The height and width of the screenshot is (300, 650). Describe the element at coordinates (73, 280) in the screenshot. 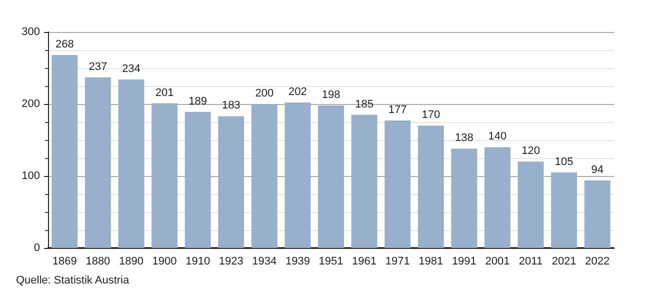

I see `source-note: Quelle: Statistik Austria` at that location.